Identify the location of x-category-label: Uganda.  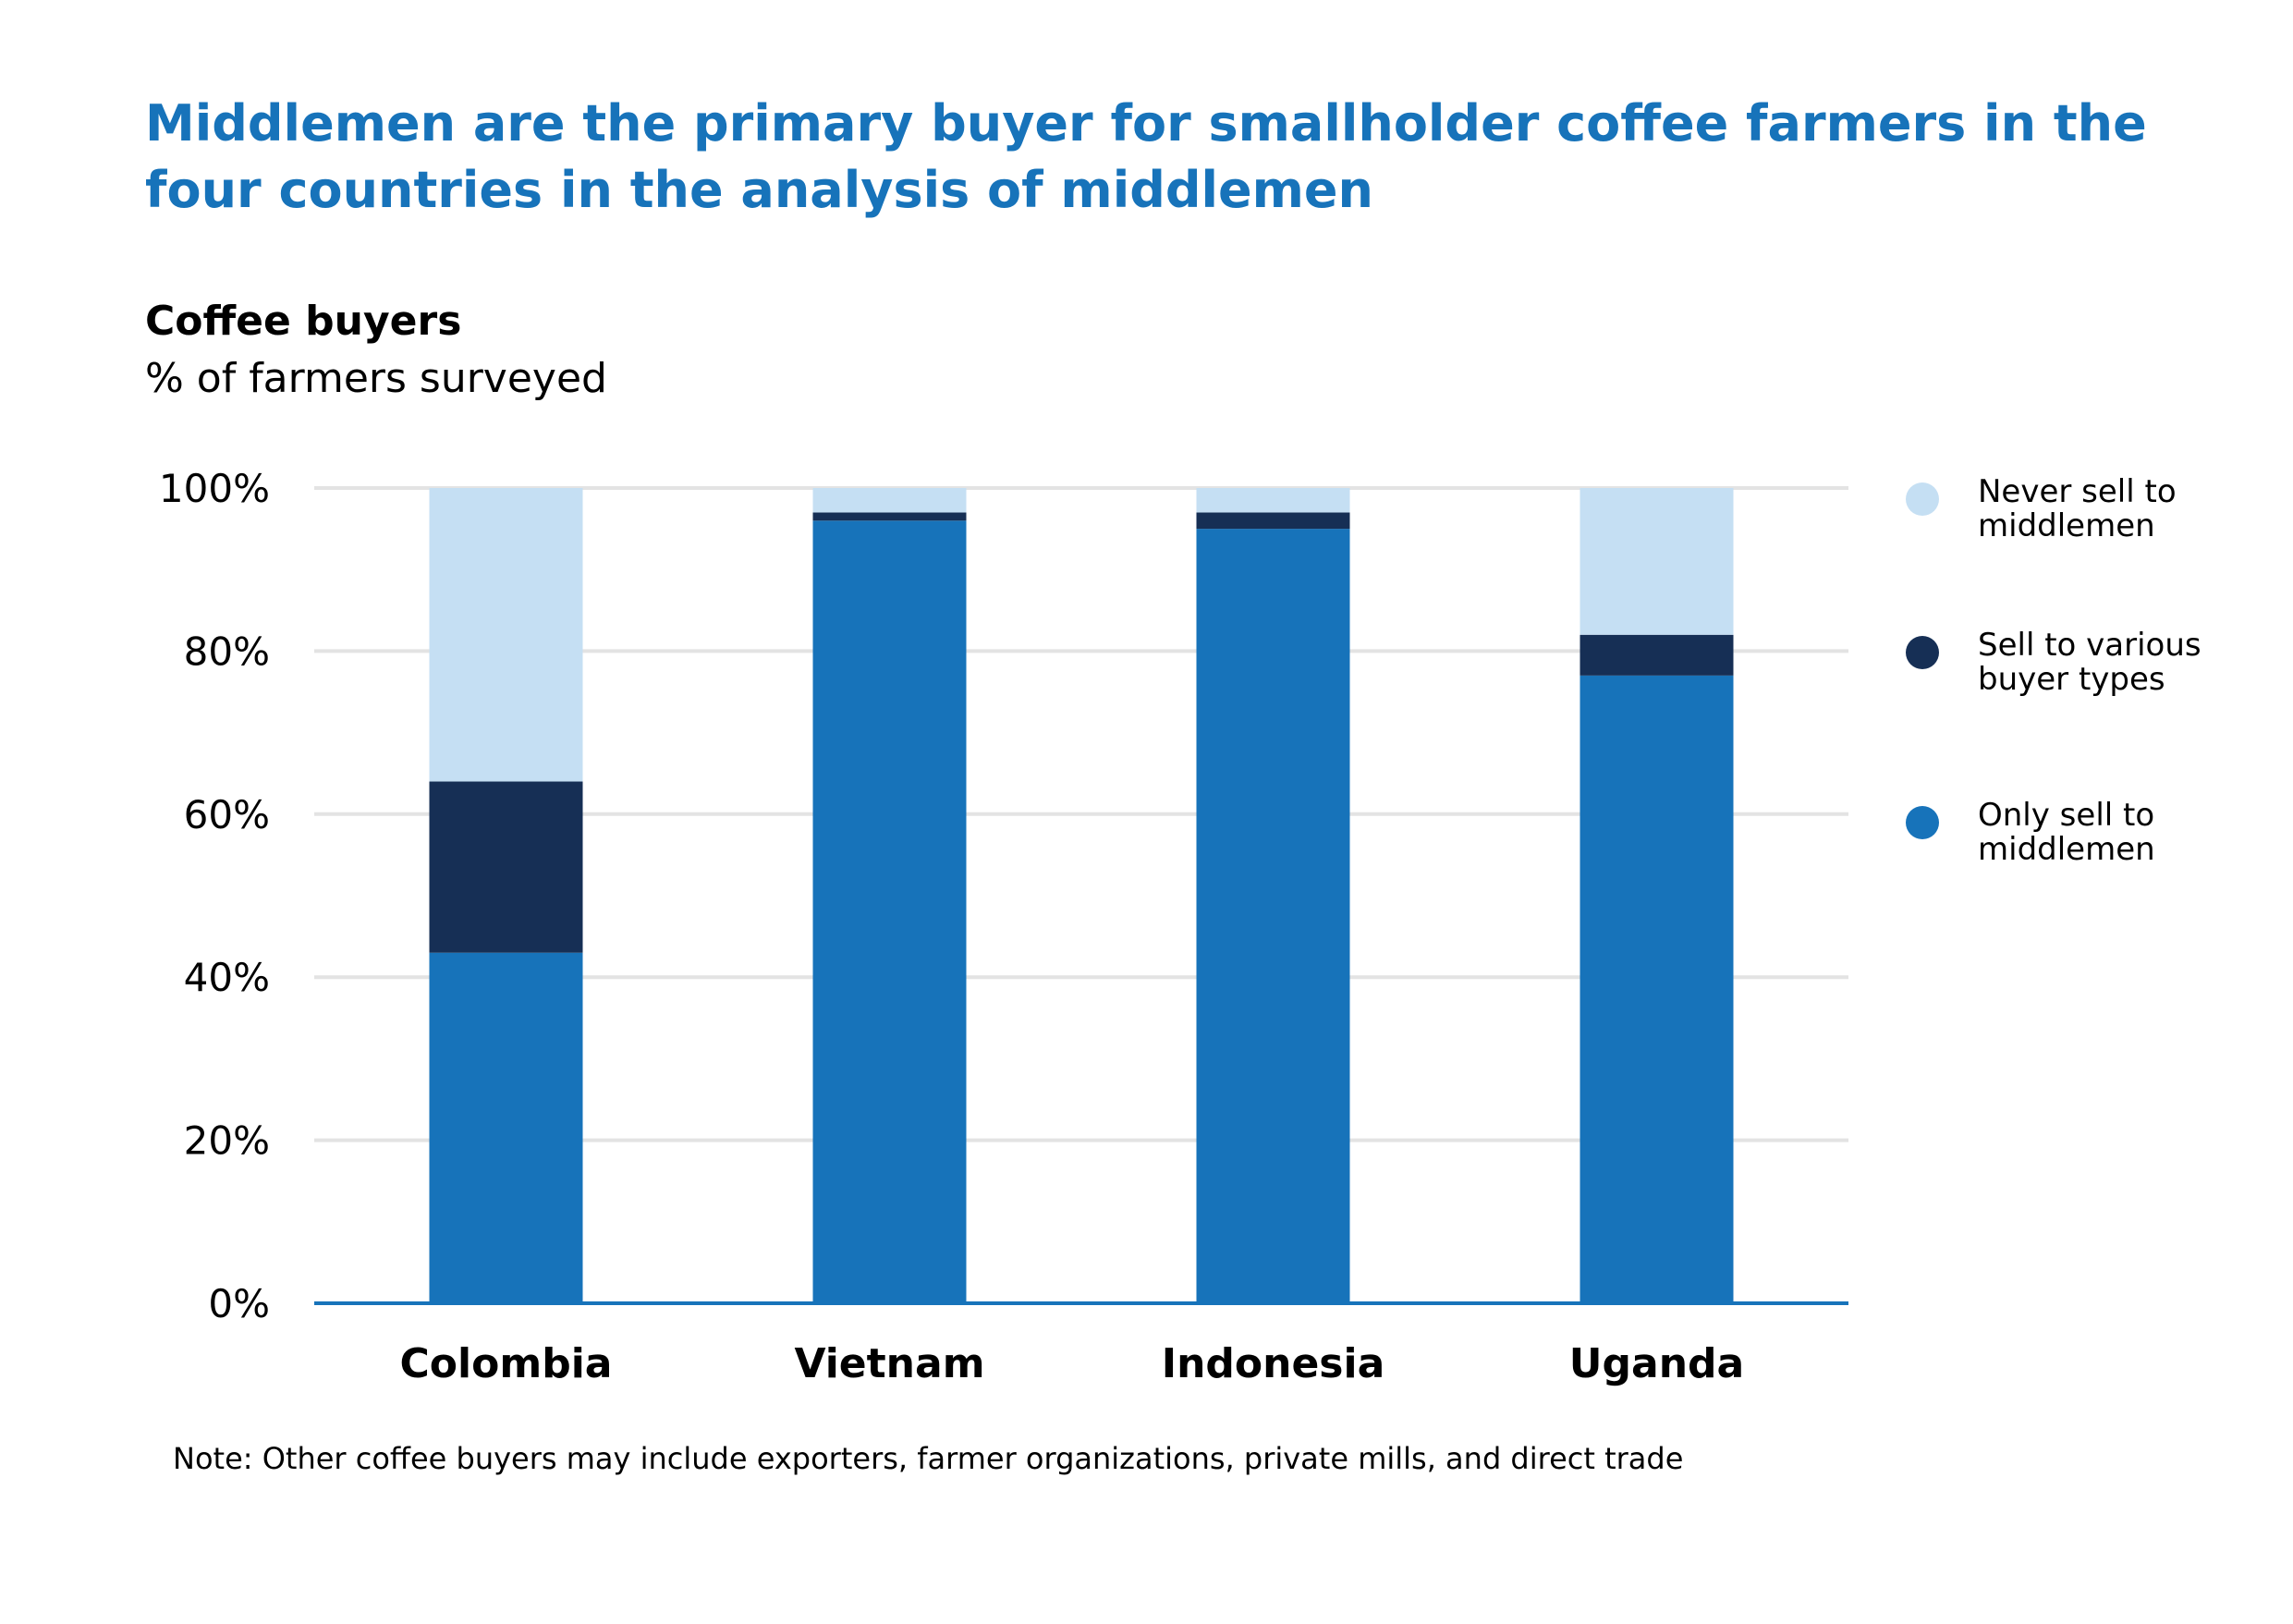
(1656, 1363).